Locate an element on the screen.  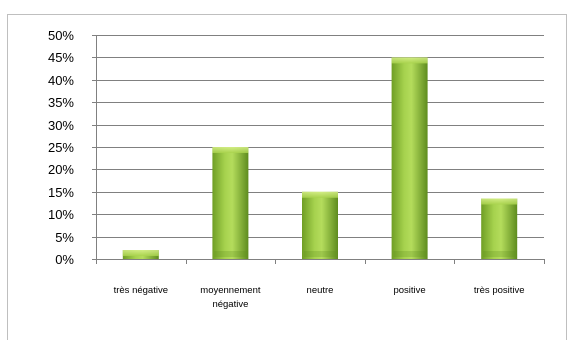
x-tick-label: positive is located at coordinates (409, 290).